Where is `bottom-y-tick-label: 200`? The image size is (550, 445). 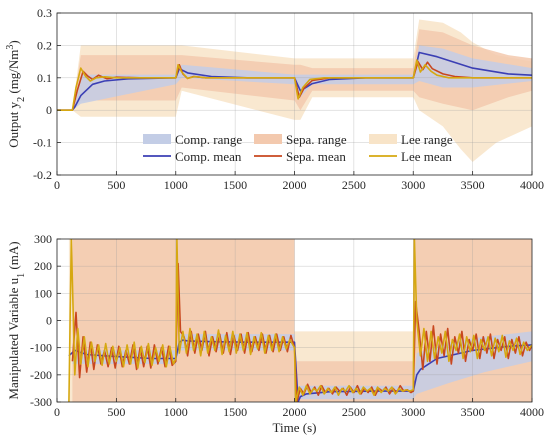
bottom-y-tick-label: 200 is located at coordinates (43, 266).